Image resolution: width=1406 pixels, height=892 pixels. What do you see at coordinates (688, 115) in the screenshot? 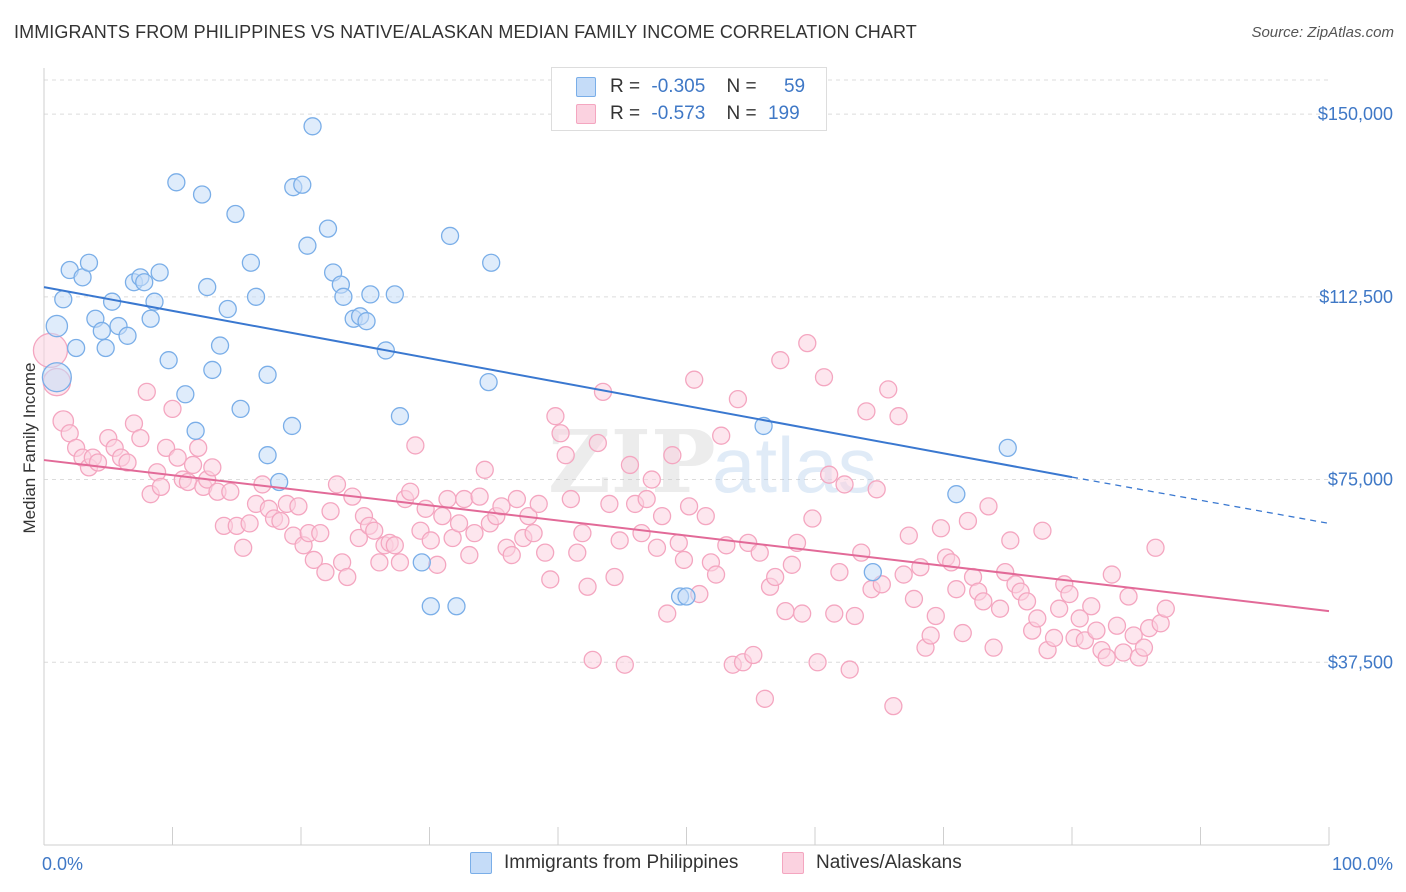
I see `legend-row-natives: R = -0.573 N = 199` at bounding box center [688, 115].